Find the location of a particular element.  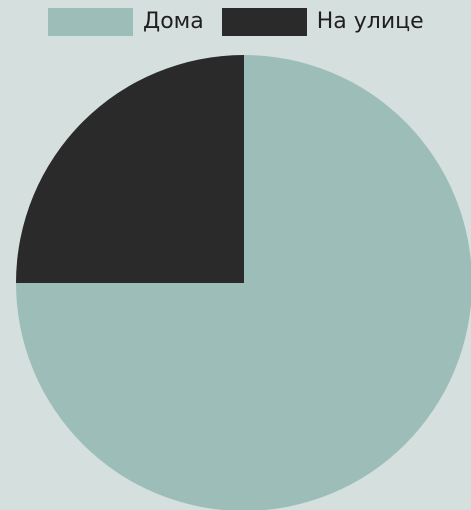

legend-item-outside: На улице is located at coordinates (322, 22).